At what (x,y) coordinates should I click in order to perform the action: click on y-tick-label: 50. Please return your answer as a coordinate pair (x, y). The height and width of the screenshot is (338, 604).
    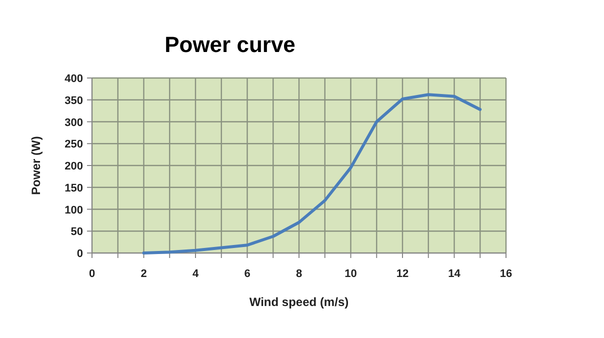
    Looking at the image, I should click on (76, 232).